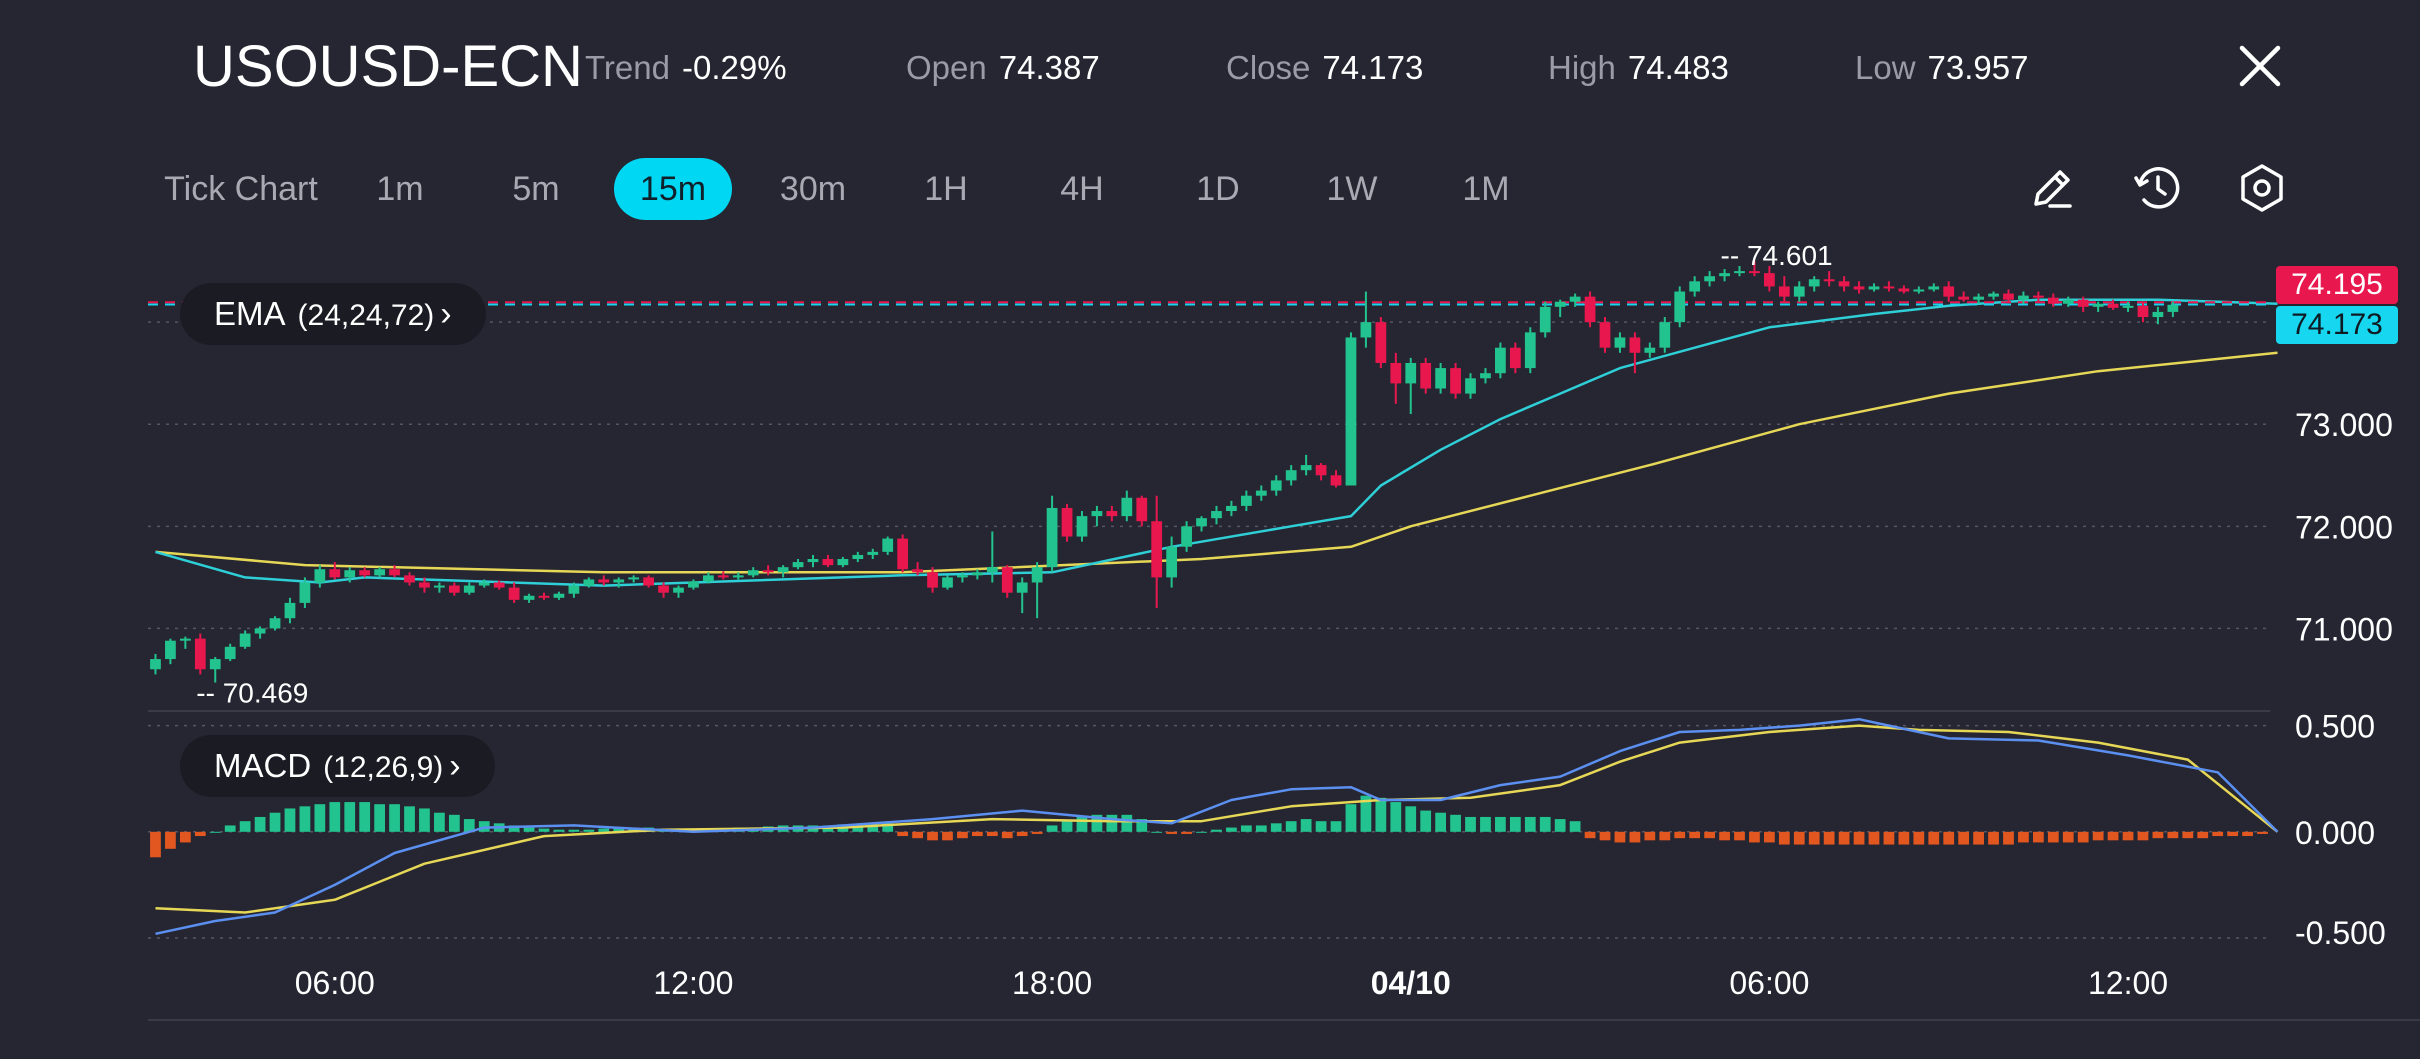  Describe the element at coordinates (241, 189) in the screenshot. I see `timeframe-tick-chart: Tick Chart` at that location.